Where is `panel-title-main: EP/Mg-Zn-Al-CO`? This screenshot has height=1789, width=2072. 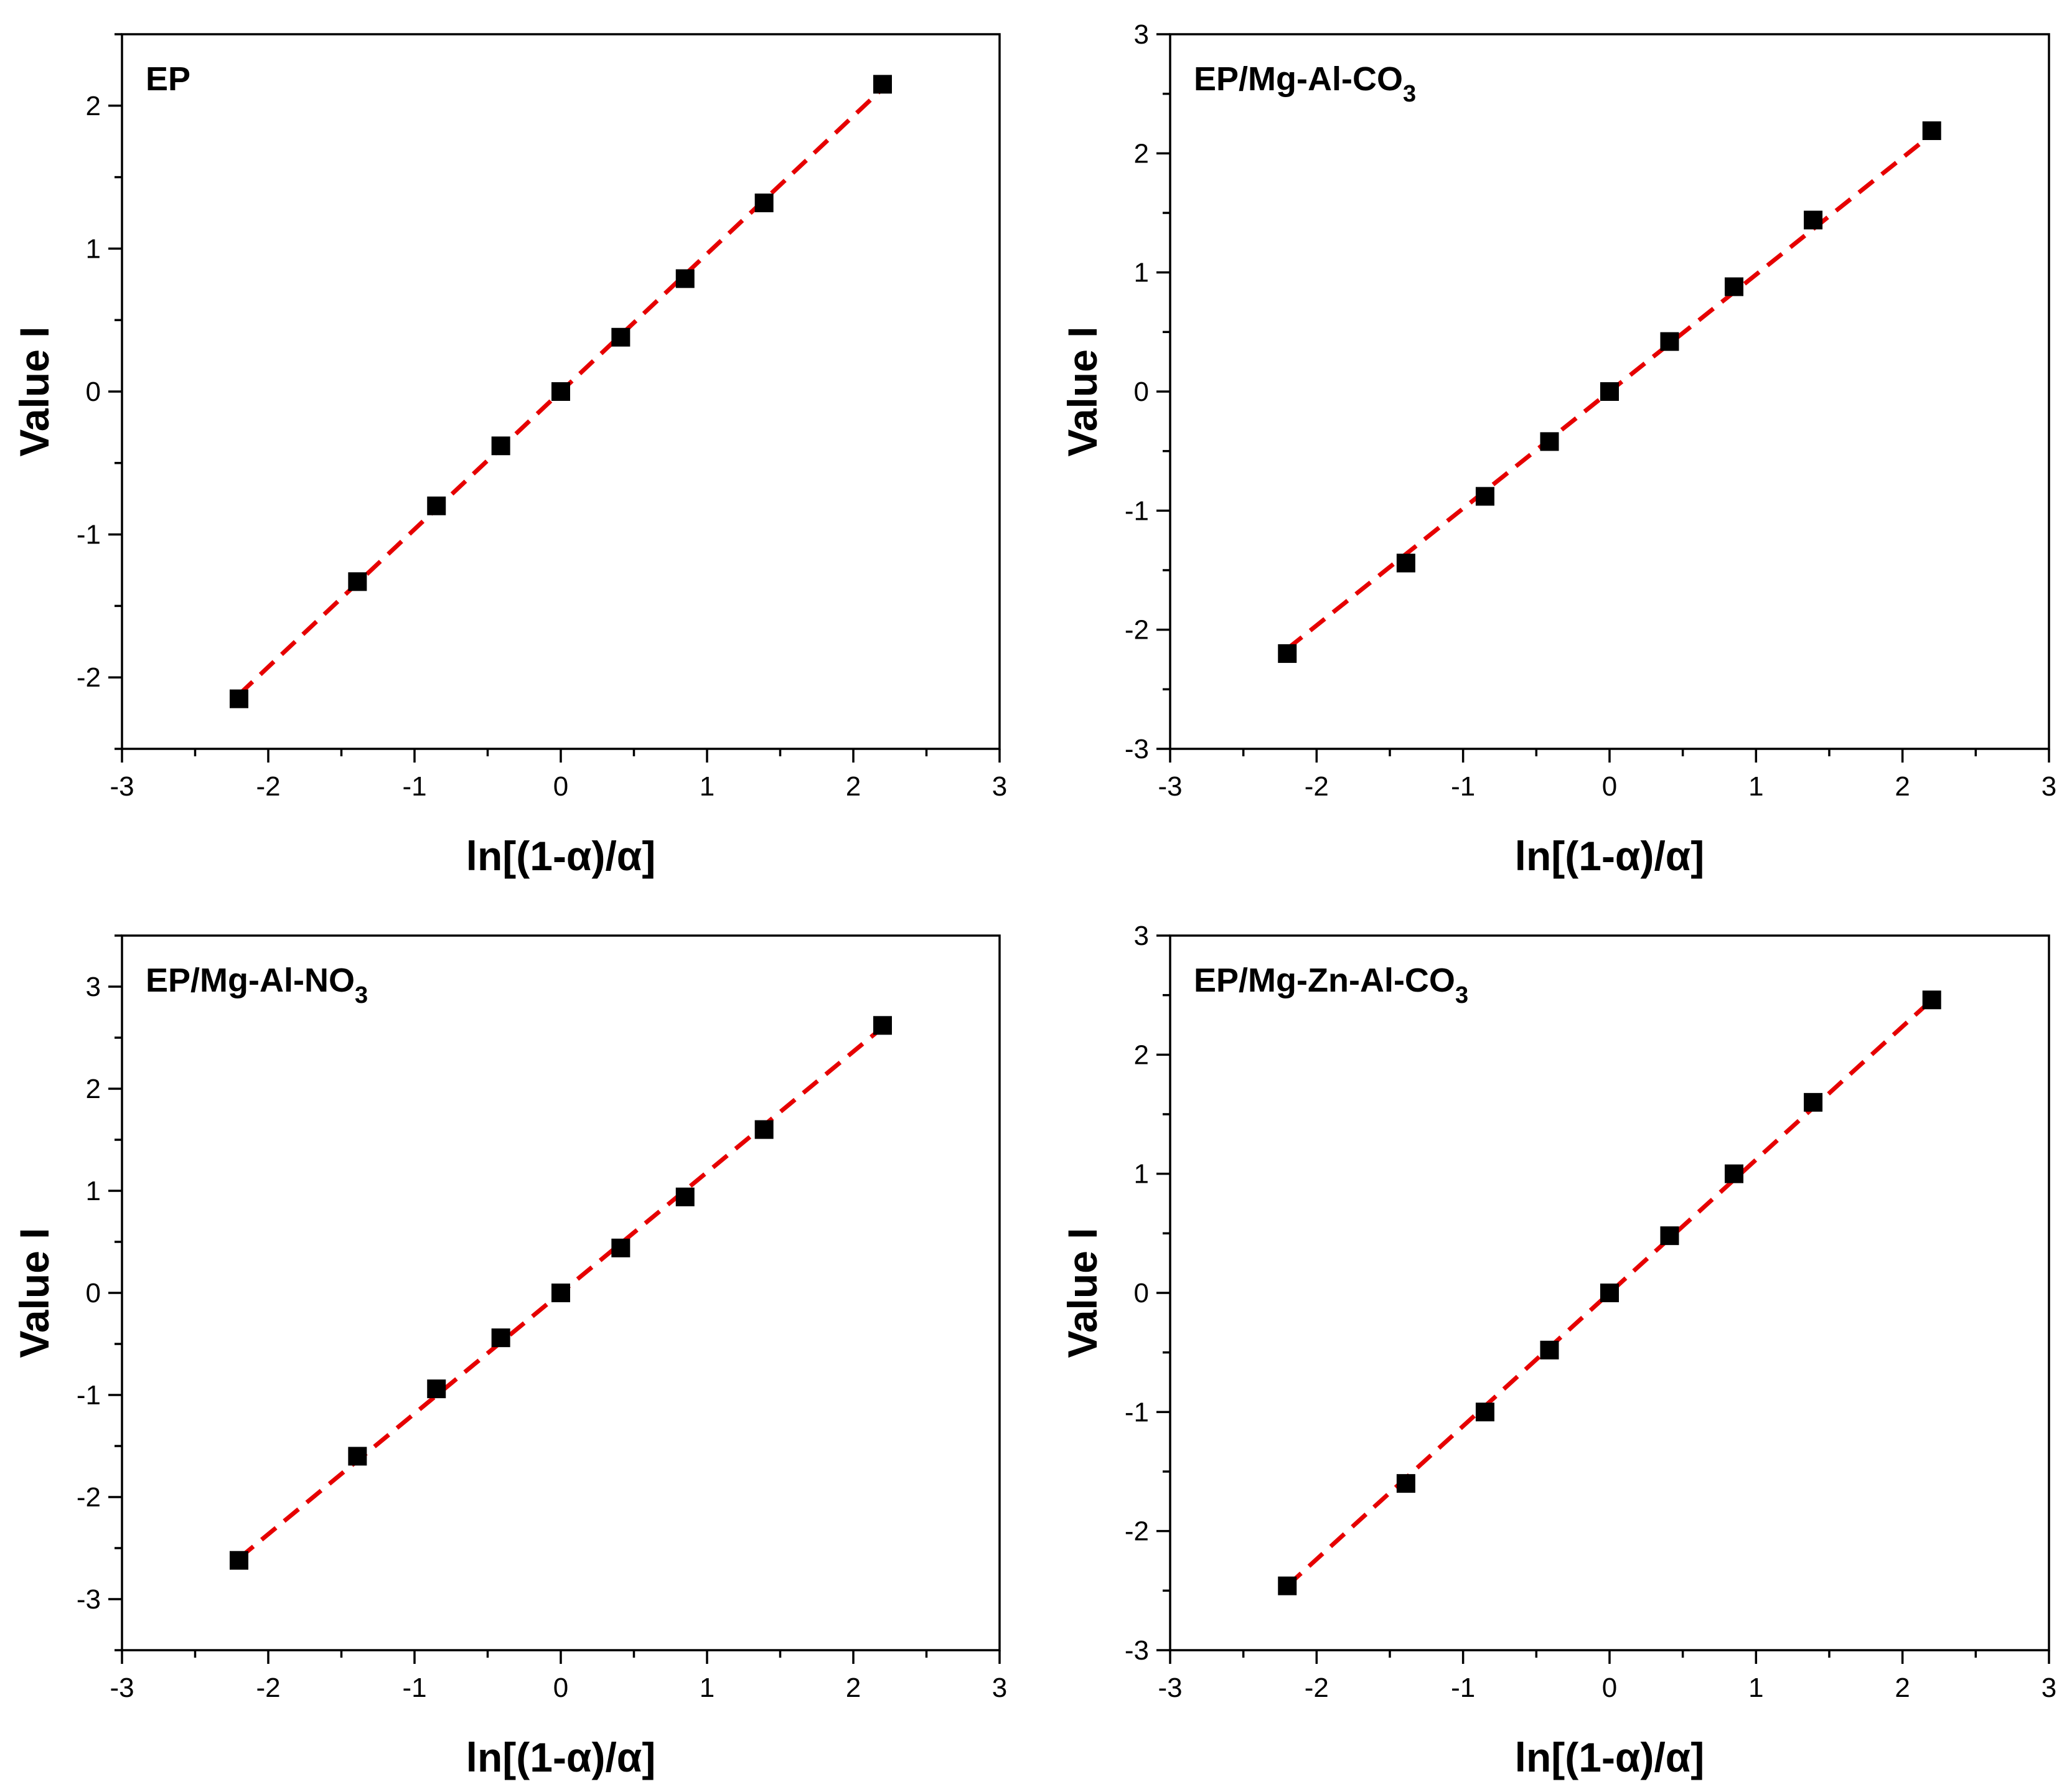
panel-title-main: EP/Mg-Zn-Al-CO is located at coordinates (1325, 980).